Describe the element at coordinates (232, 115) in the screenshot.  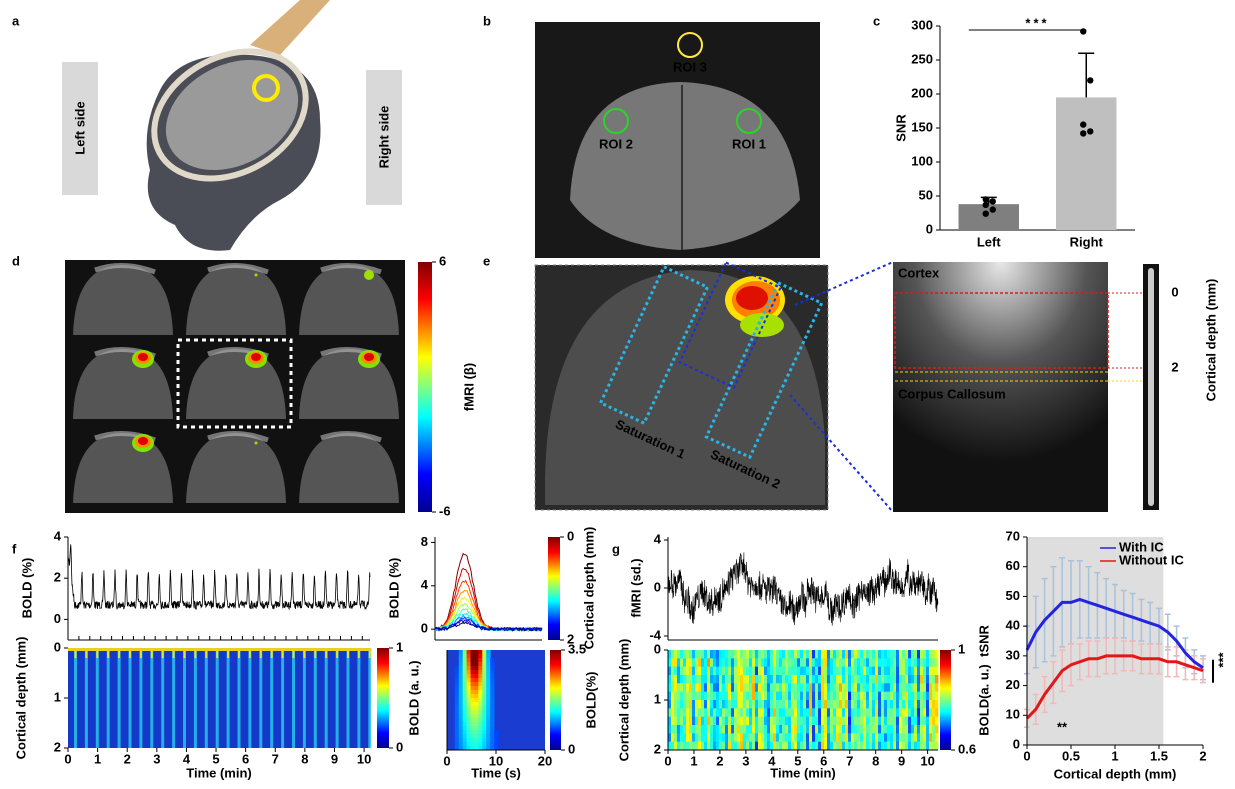
I see `brain-cortex` at that location.